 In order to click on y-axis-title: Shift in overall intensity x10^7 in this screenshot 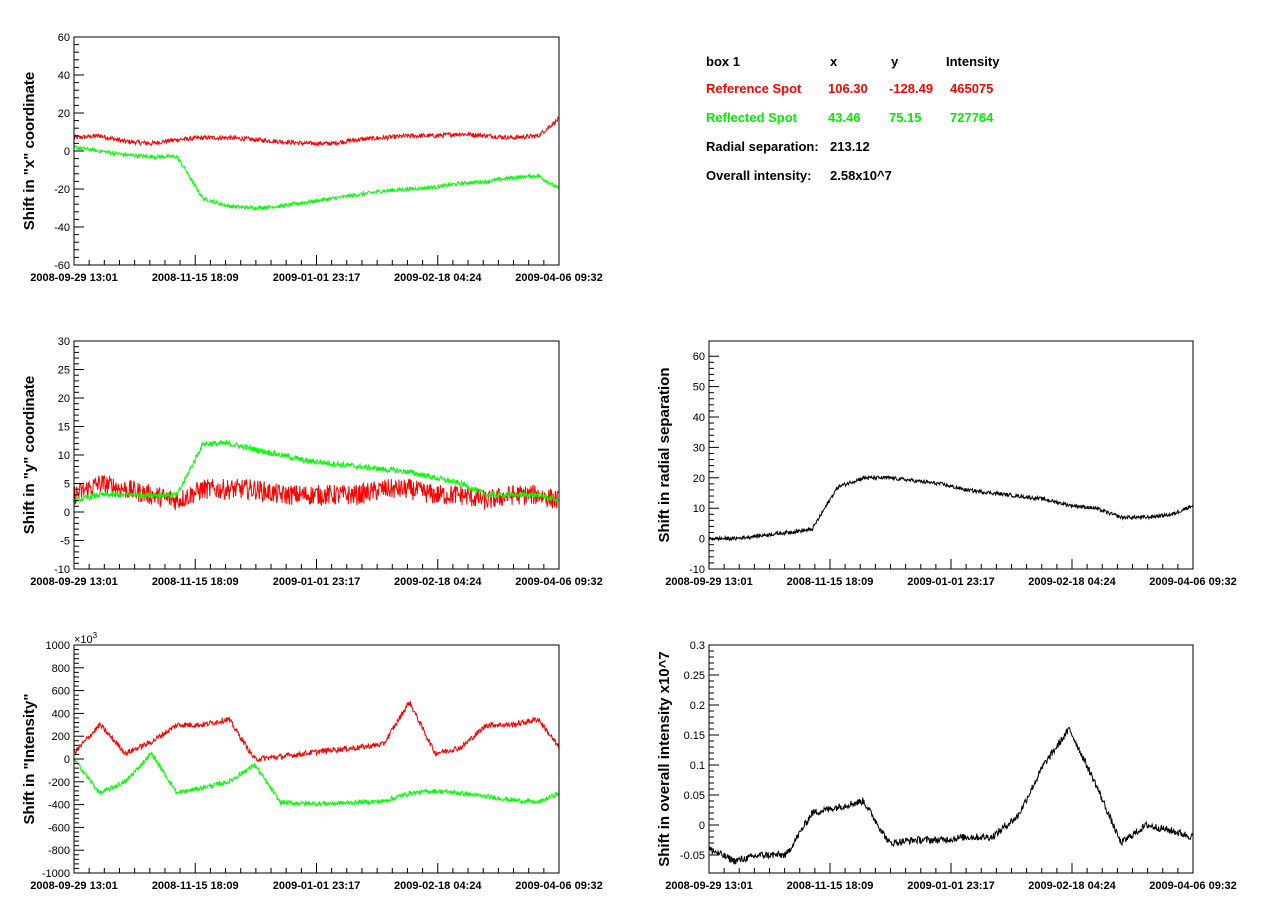, I will do `click(664, 759)`.